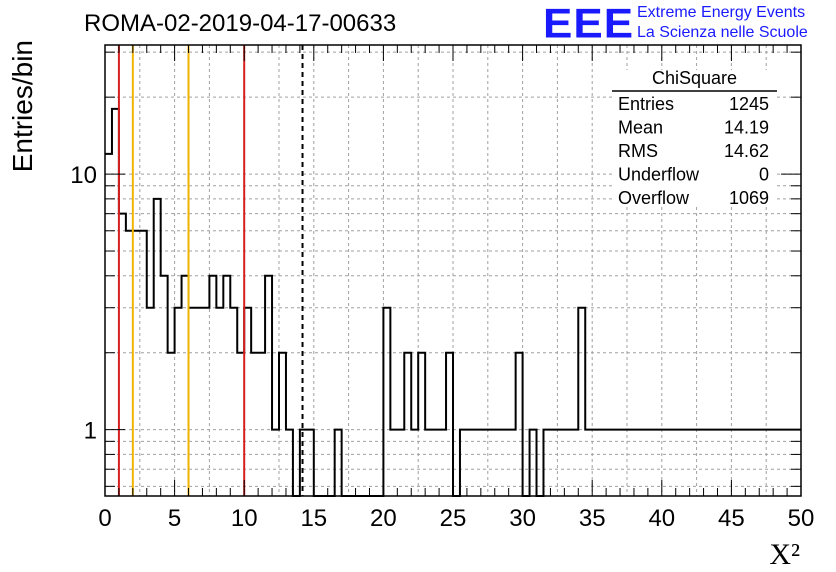 The width and height of the screenshot is (836, 572). Describe the element at coordinates (174, 518) in the screenshot. I see `x-tick-label: 5` at that location.